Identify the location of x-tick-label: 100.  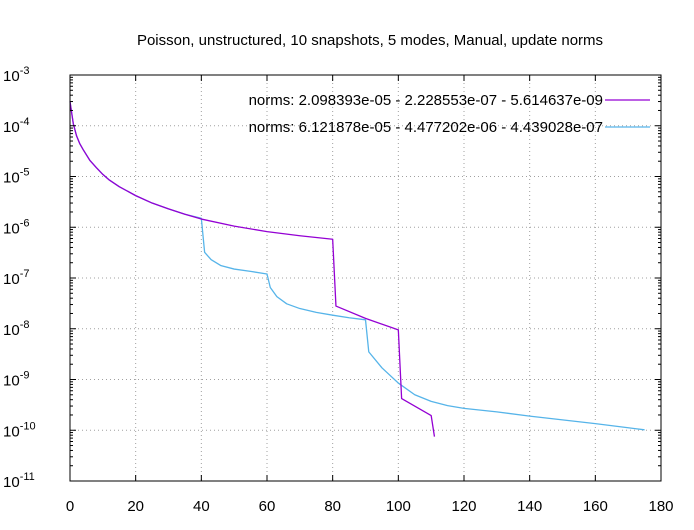
(398, 506).